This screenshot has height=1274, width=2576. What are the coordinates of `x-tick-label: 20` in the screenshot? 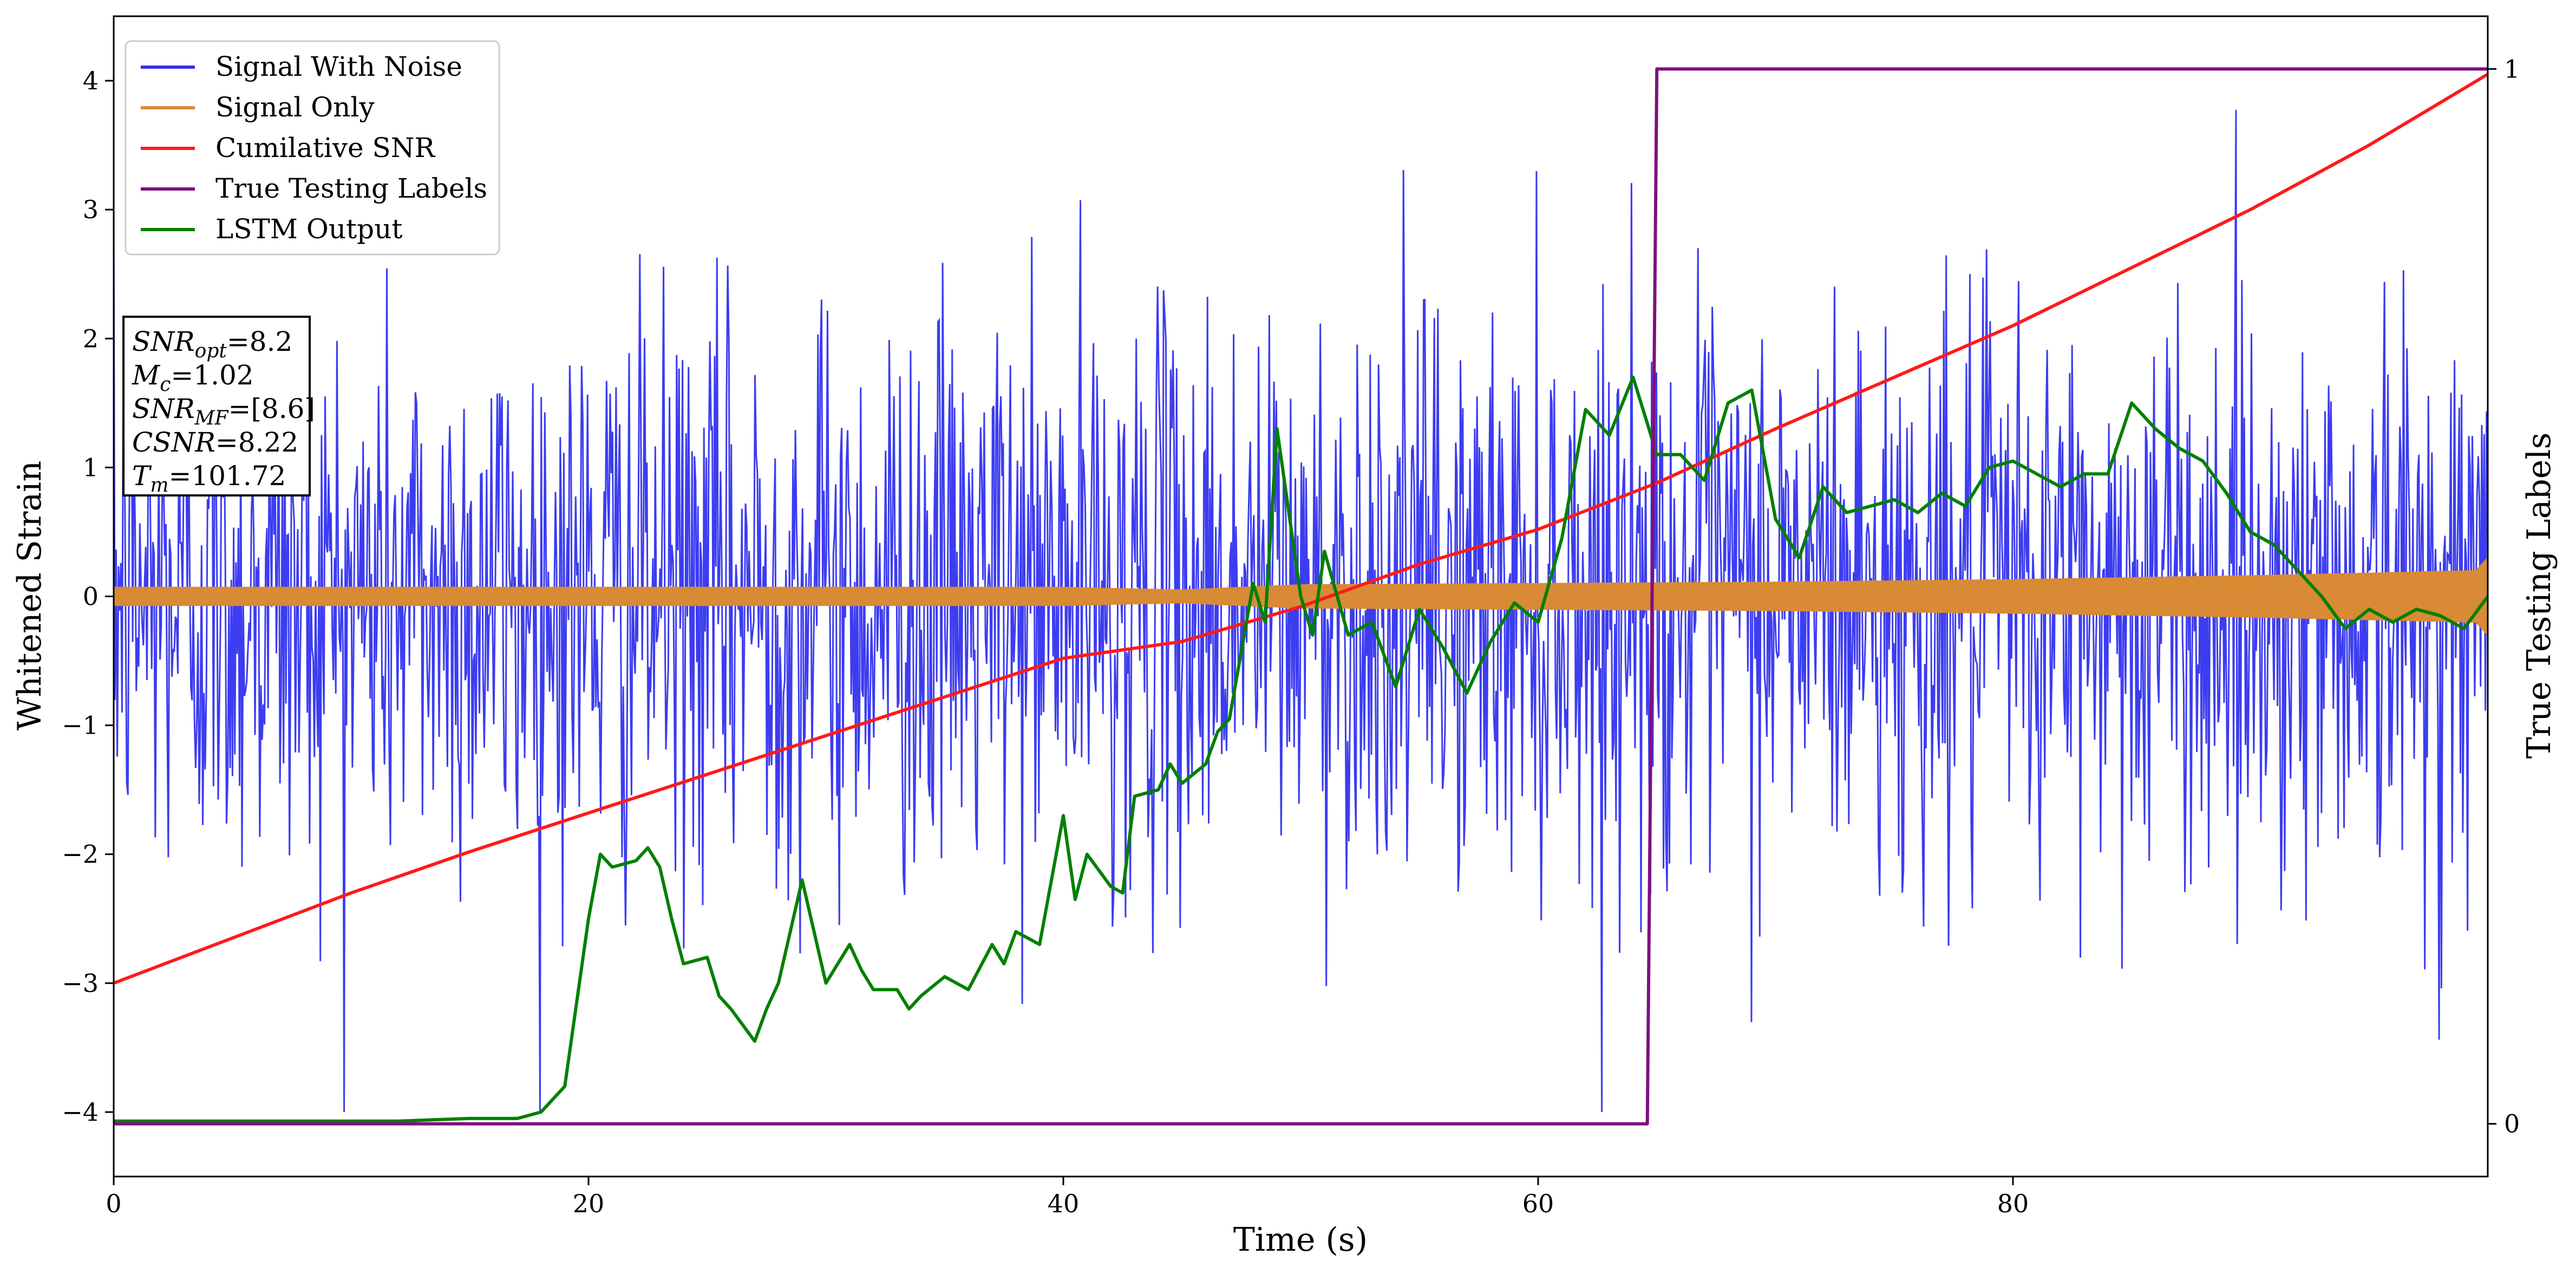 It's located at (589, 1203).